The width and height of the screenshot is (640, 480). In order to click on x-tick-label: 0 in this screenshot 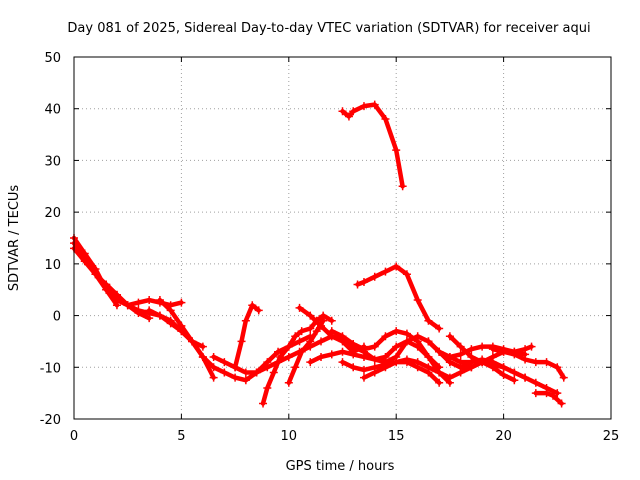, I will do `click(74, 436)`.